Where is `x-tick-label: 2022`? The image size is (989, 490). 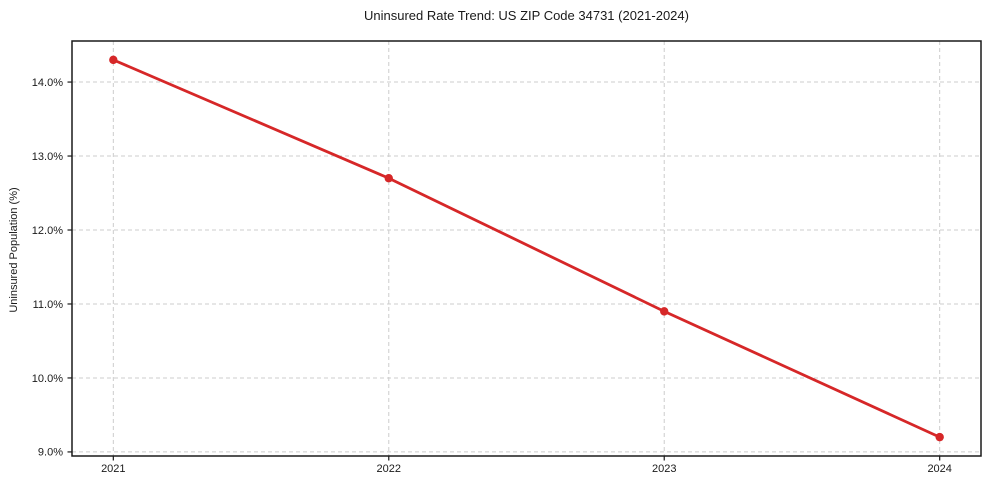 x-tick-label: 2022 is located at coordinates (389, 469).